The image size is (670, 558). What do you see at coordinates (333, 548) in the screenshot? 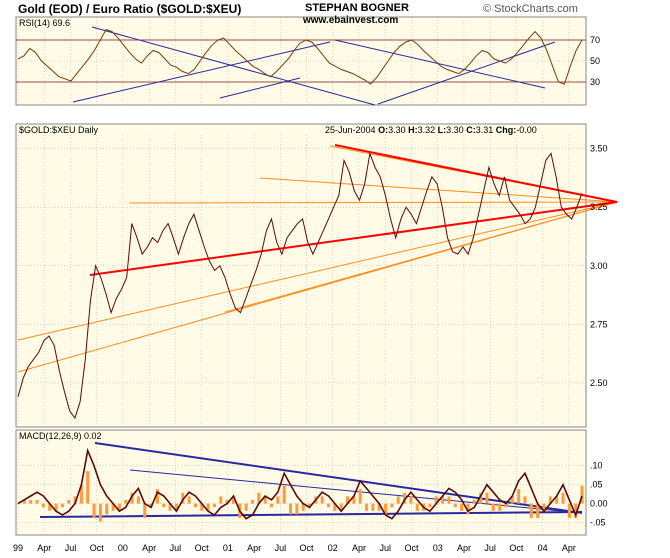
I see `x-tick-label: 02` at bounding box center [333, 548].